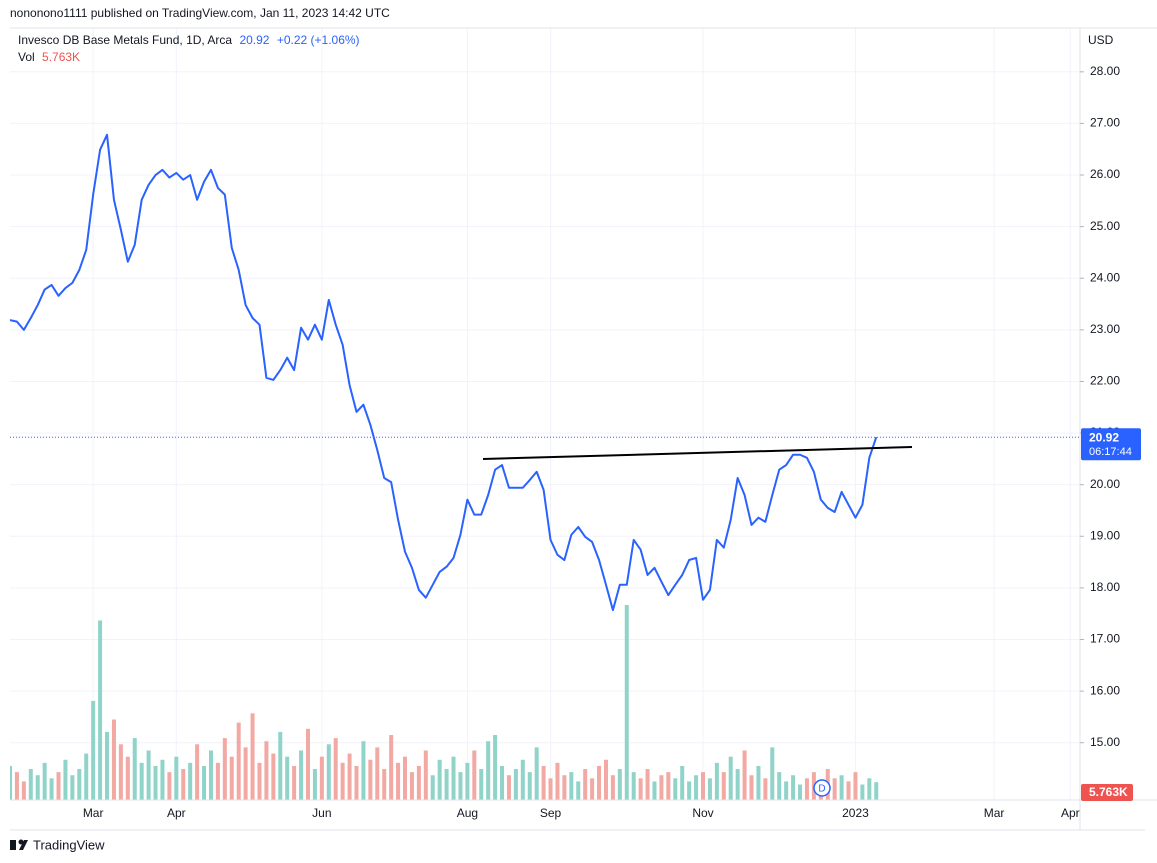 The width and height of the screenshot is (1157, 863). Describe the element at coordinates (855, 813) in the screenshot. I see `x-tick-label: 2023` at that location.